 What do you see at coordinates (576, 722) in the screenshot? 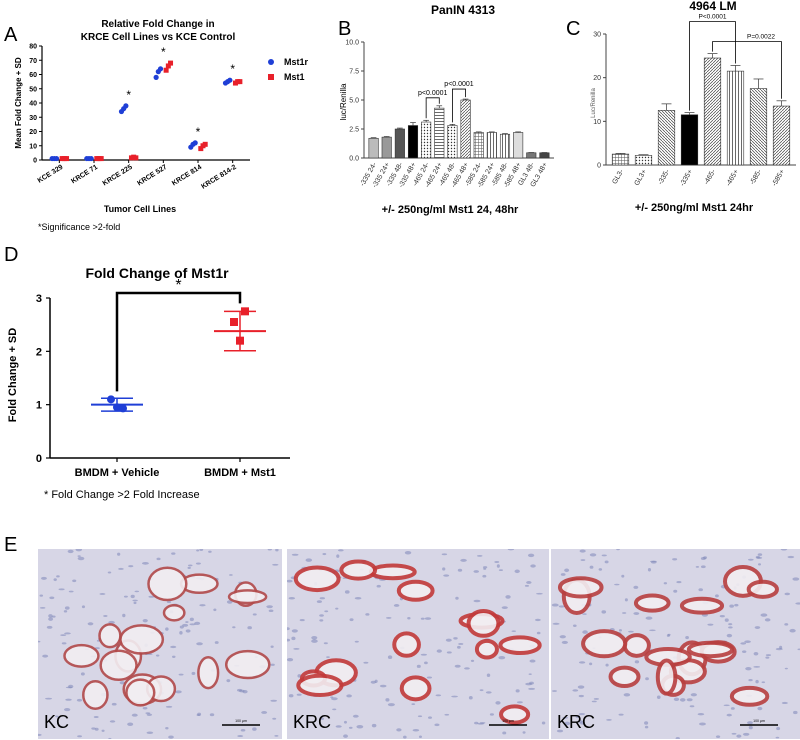
I see `histology-label: KRC` at bounding box center [576, 722].